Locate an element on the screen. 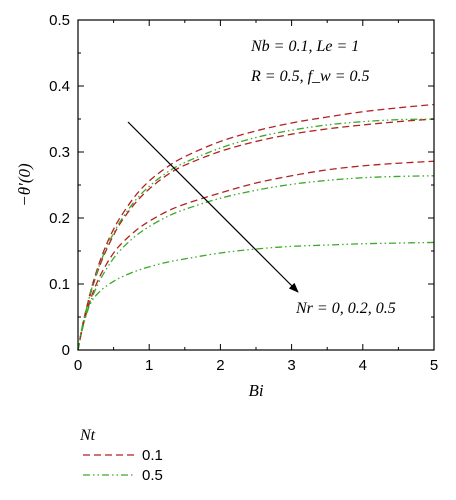  params-line2: R = 0.5, f_w = 0.5 is located at coordinates (309, 76).